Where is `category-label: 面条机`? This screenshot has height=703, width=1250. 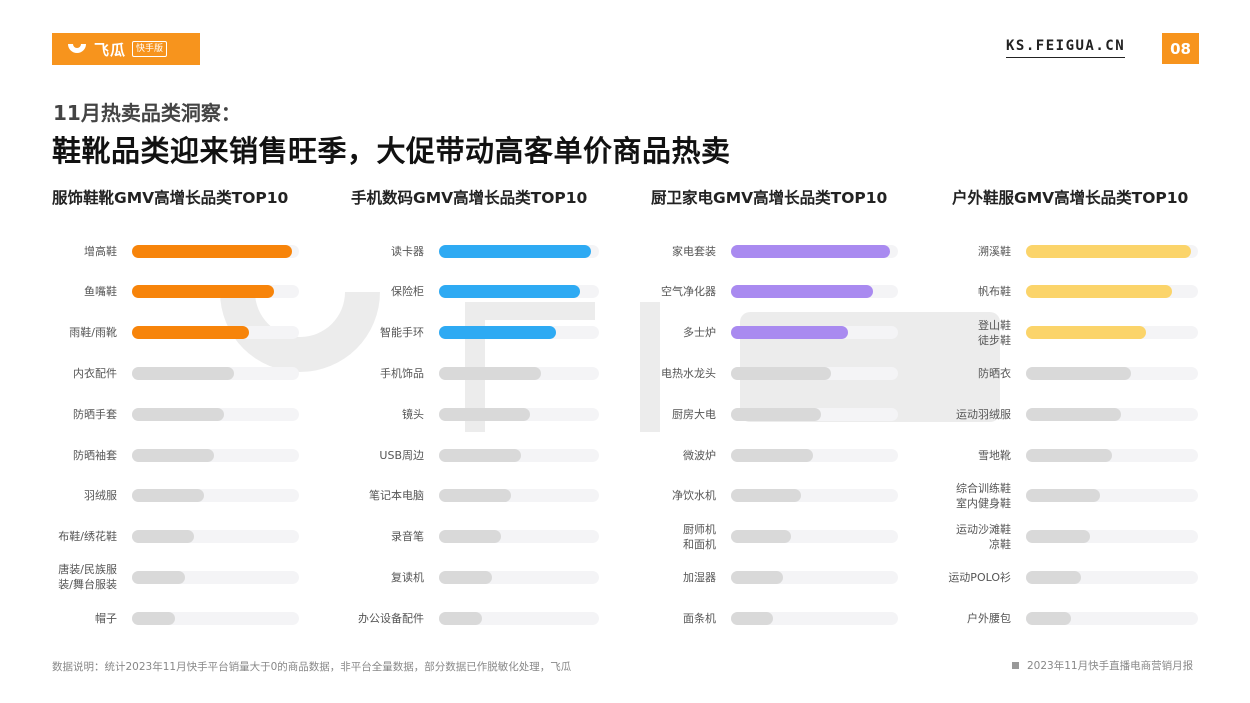
category-label: 面条机 is located at coordinates (699, 618).